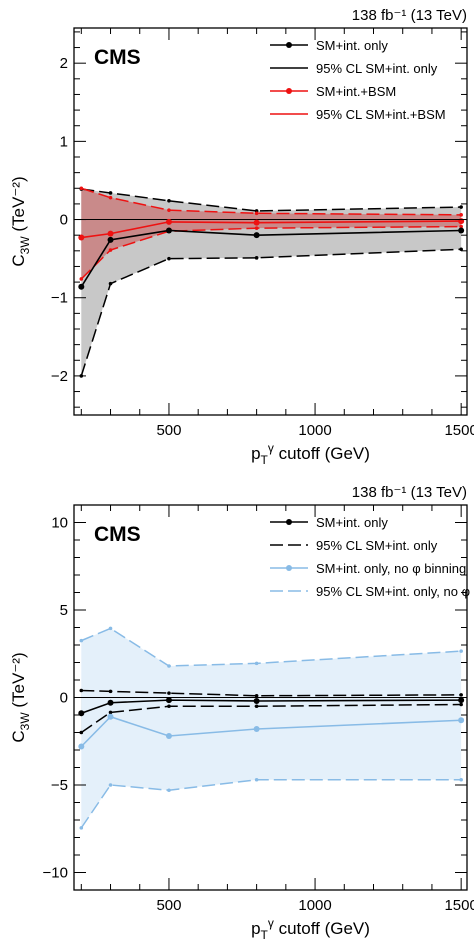 The image size is (474, 949). I want to click on legend-label: SM+int. only, so click(352, 522).